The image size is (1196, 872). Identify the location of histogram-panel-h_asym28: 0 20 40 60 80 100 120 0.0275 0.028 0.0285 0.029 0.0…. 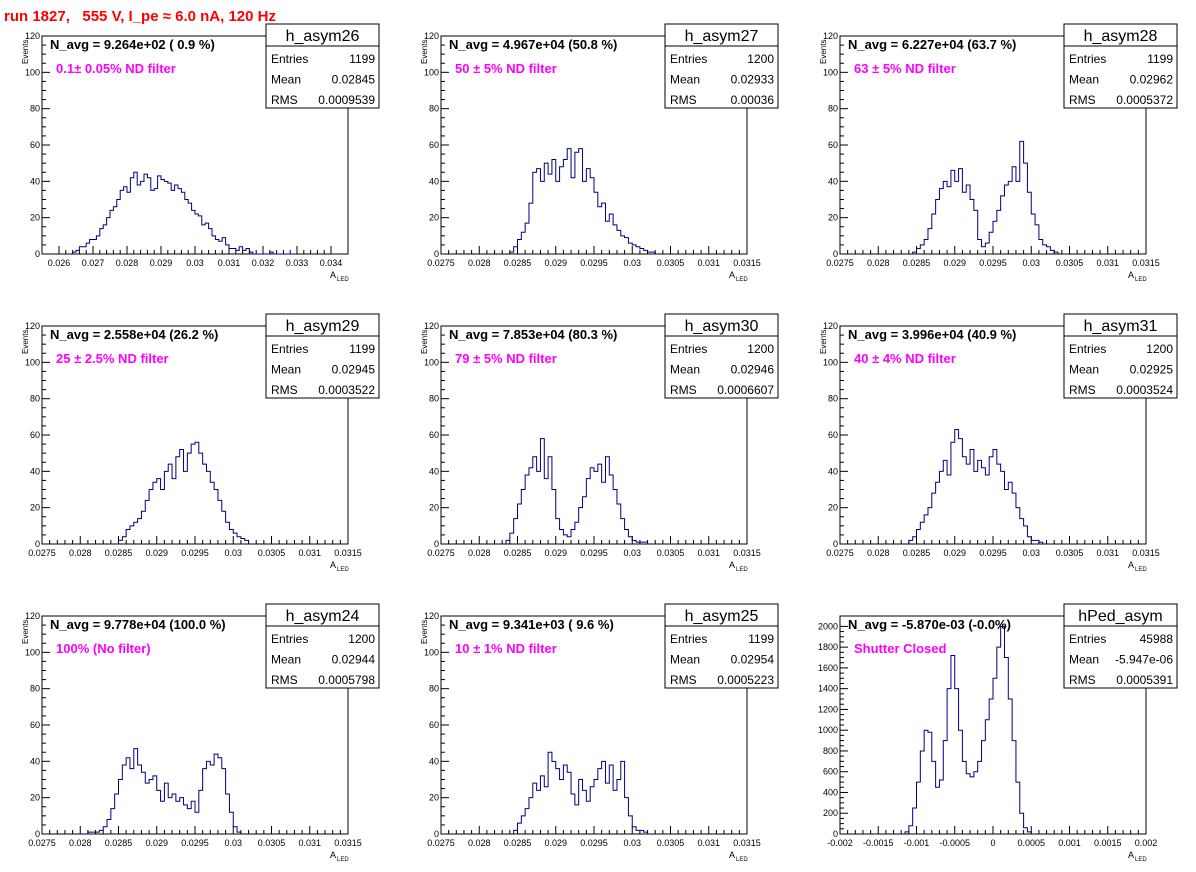
(998, 153).